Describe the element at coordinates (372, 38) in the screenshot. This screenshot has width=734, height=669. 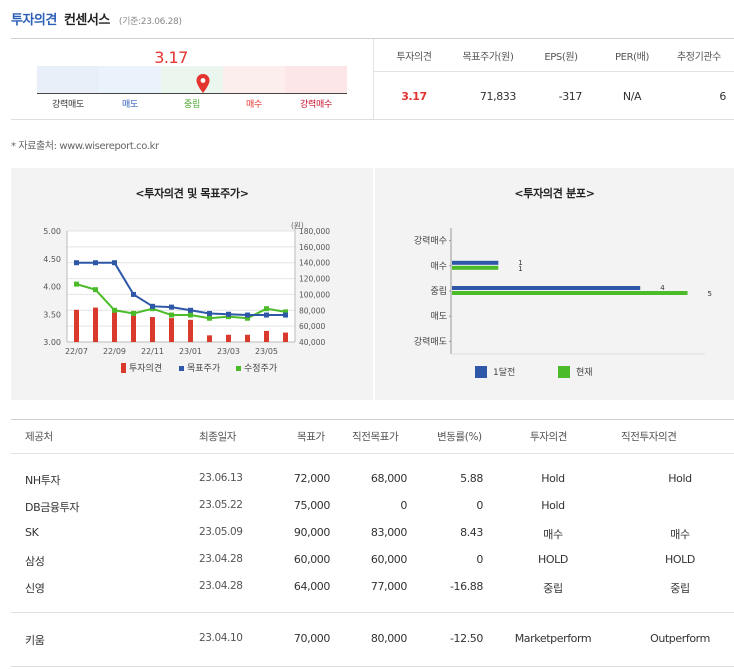
I see `top-divider` at that location.